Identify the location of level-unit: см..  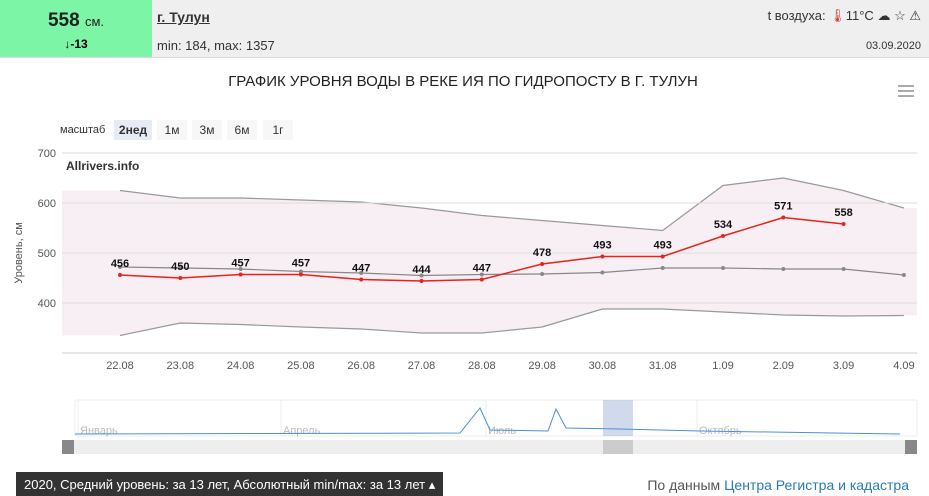
(94, 21).